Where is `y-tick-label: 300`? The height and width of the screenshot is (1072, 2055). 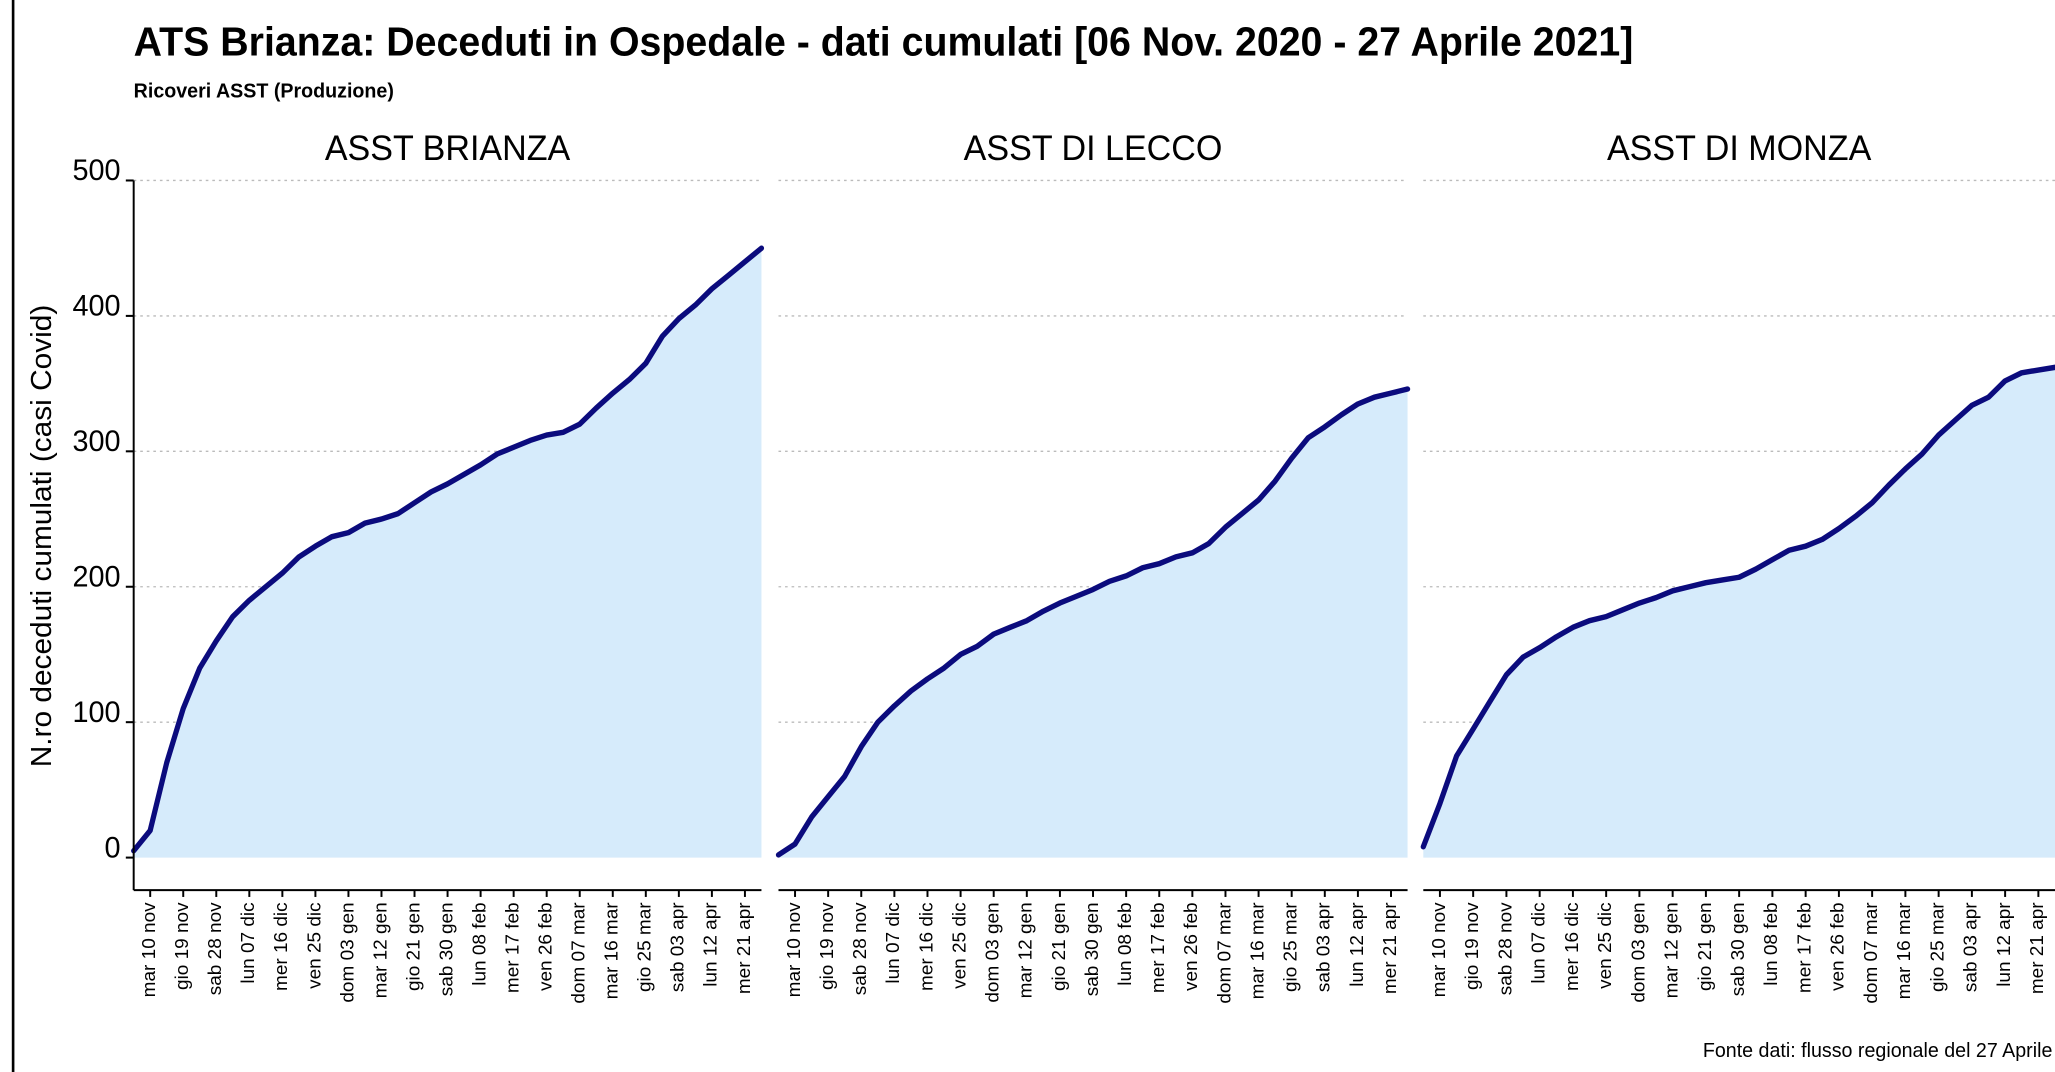
y-tick-label: 300 is located at coordinates (96, 442).